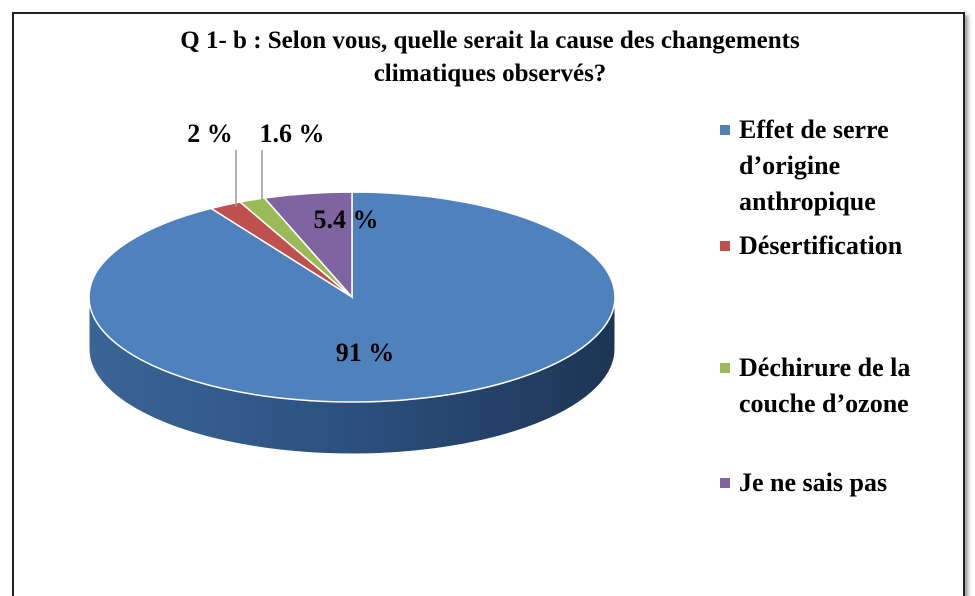 The height and width of the screenshot is (596, 975). Describe the element at coordinates (307, 245) in the screenshot. I see `pie-slice` at that location.